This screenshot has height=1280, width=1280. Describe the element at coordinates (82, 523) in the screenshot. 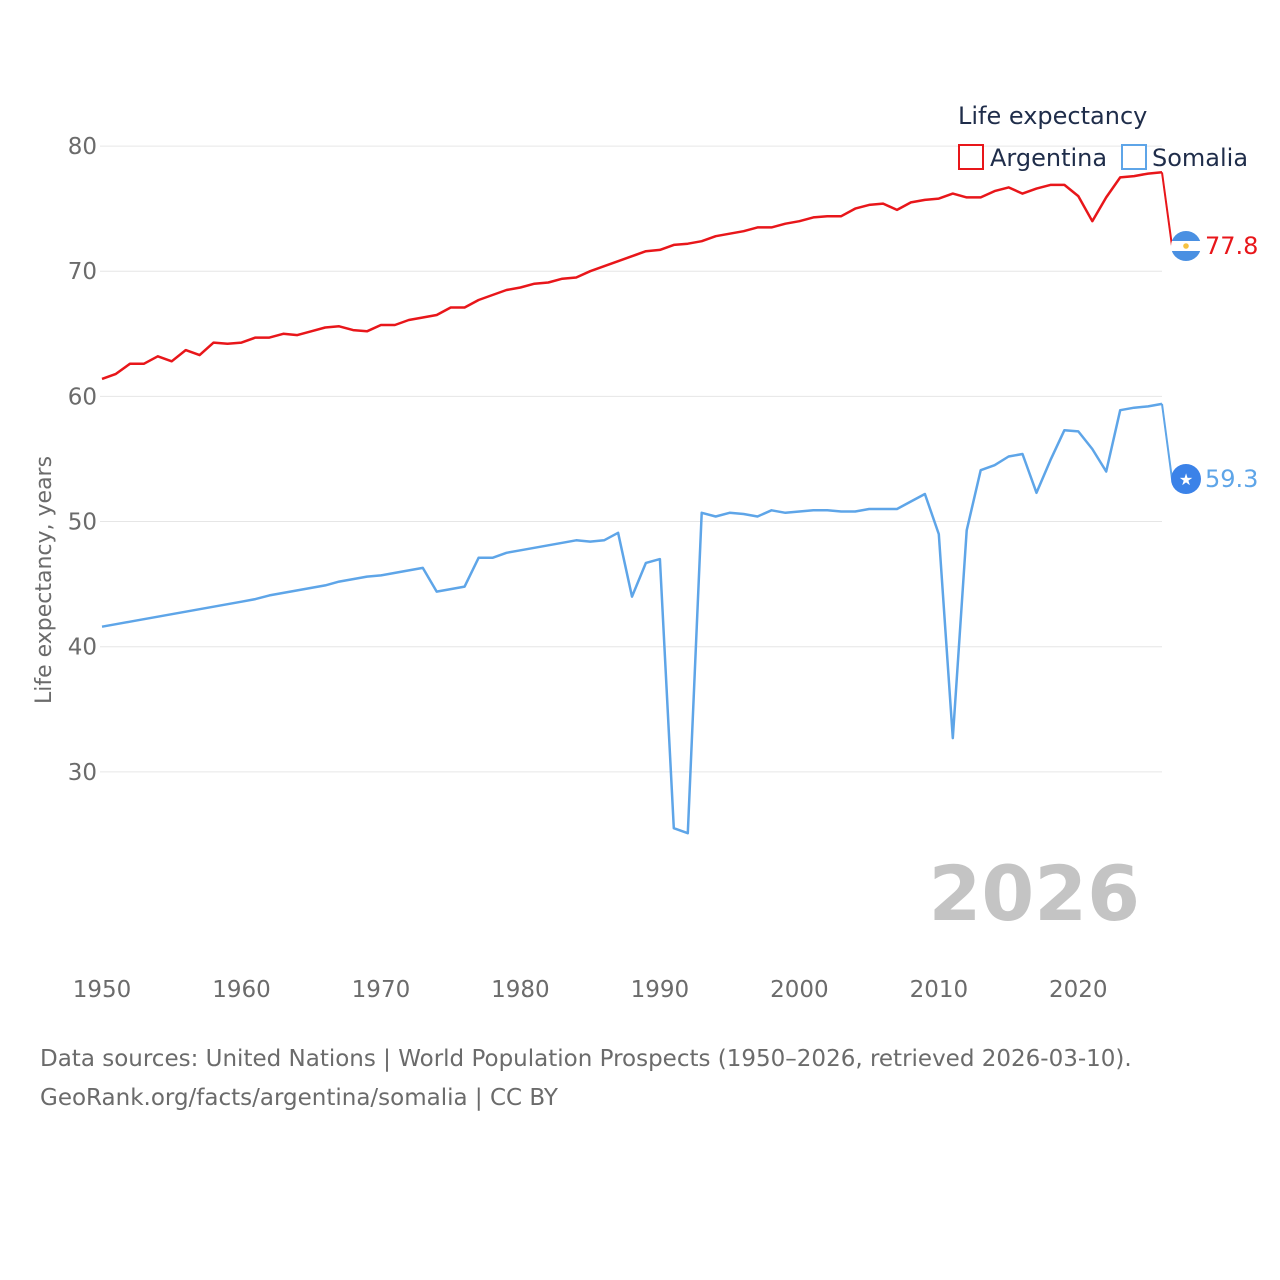

I see `y-tick-label: 50` at that location.